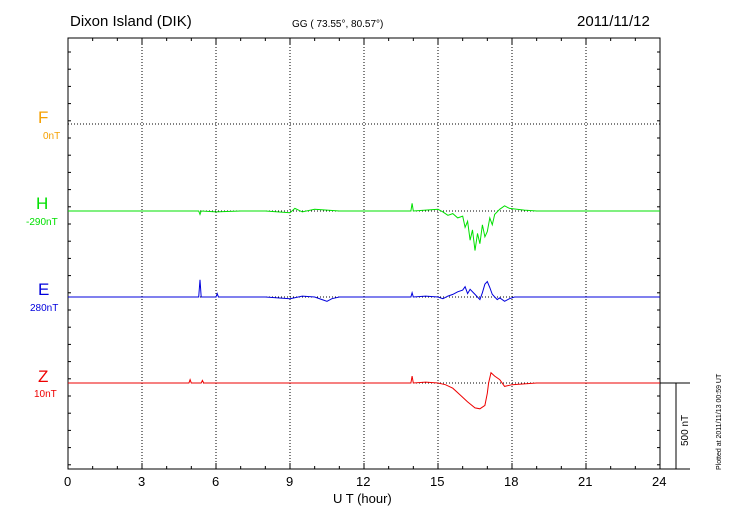 This screenshot has height=520, width=730. I want to click on x-tick-label: 0, so click(68, 481).